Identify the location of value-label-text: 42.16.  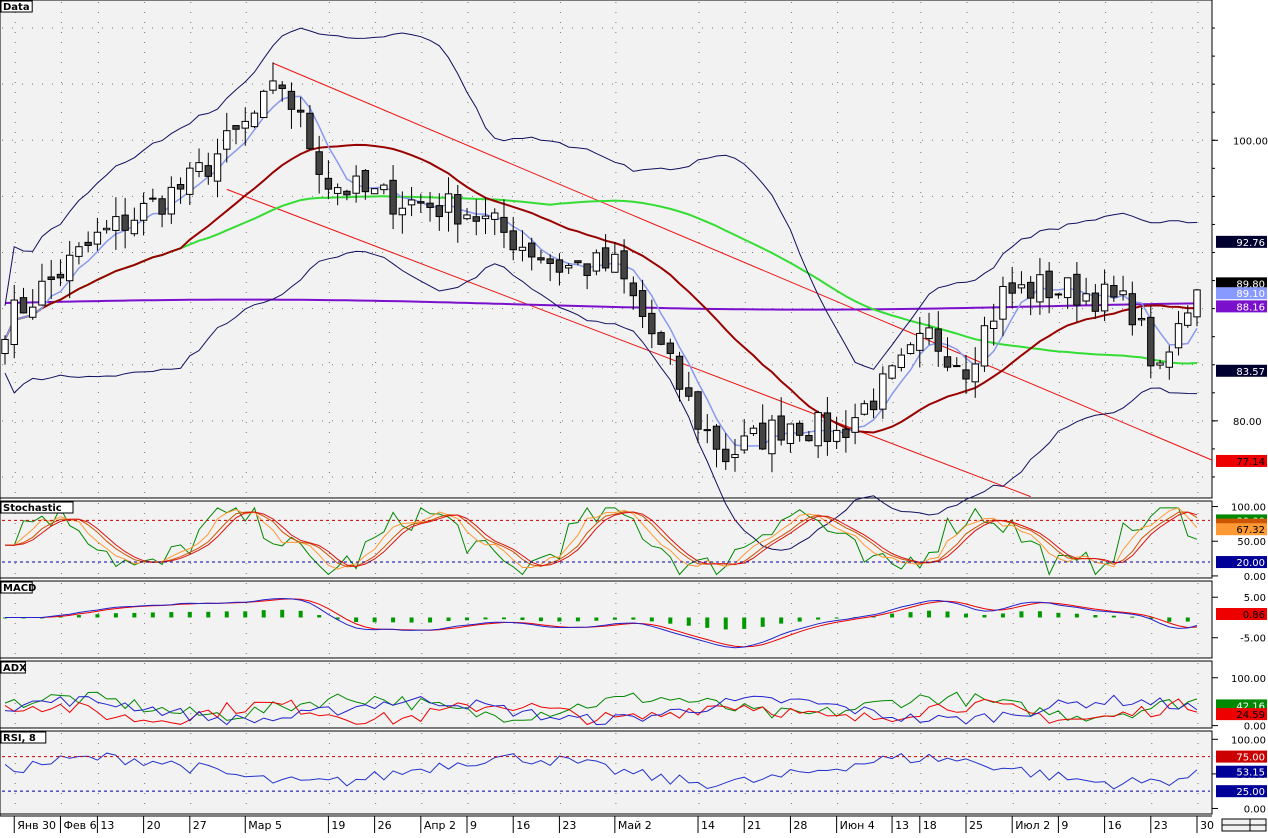
(1250, 706).